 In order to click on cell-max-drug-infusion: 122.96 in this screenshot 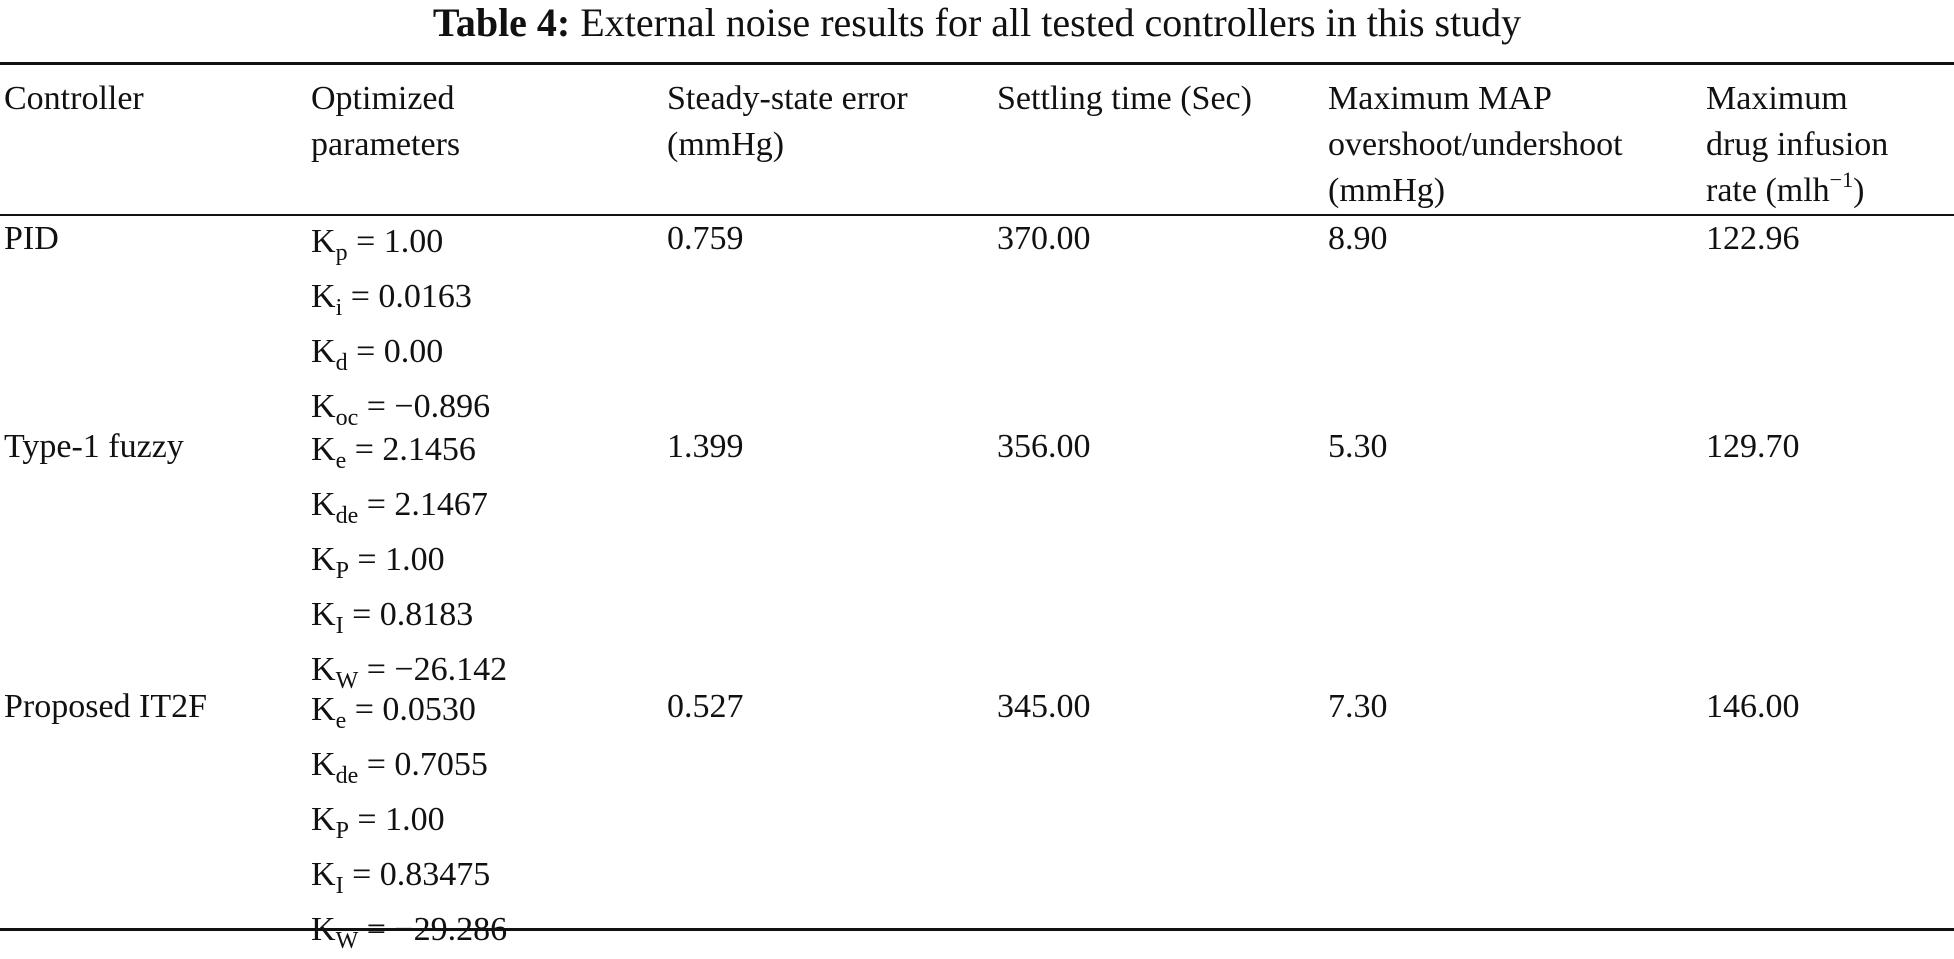, I will do `click(1753, 238)`.